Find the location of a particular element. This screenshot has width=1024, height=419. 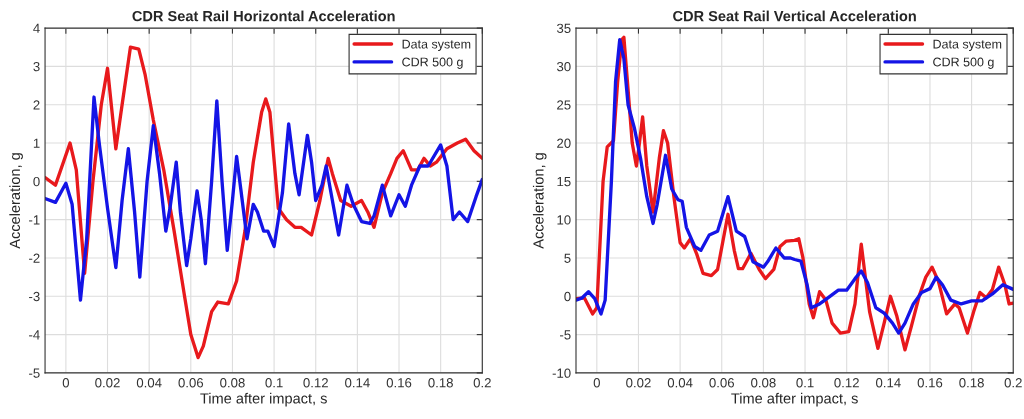

y-tick-label: -4 is located at coordinates (34, 335).